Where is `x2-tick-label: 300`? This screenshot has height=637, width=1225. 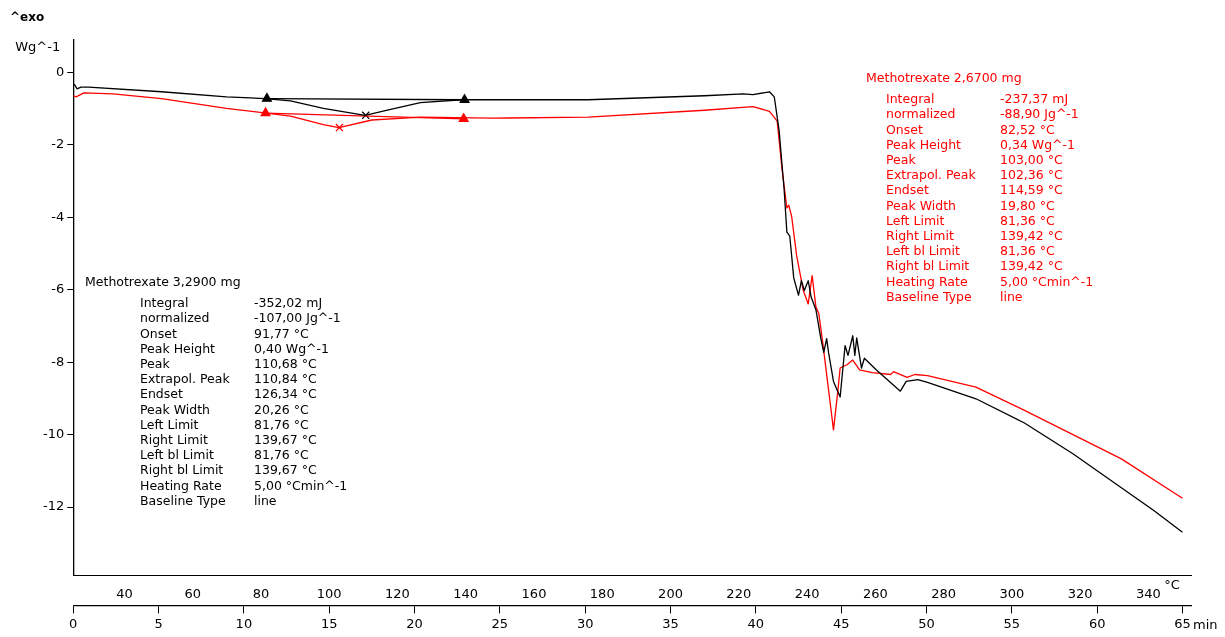 x2-tick-label: 300 is located at coordinates (1012, 593).